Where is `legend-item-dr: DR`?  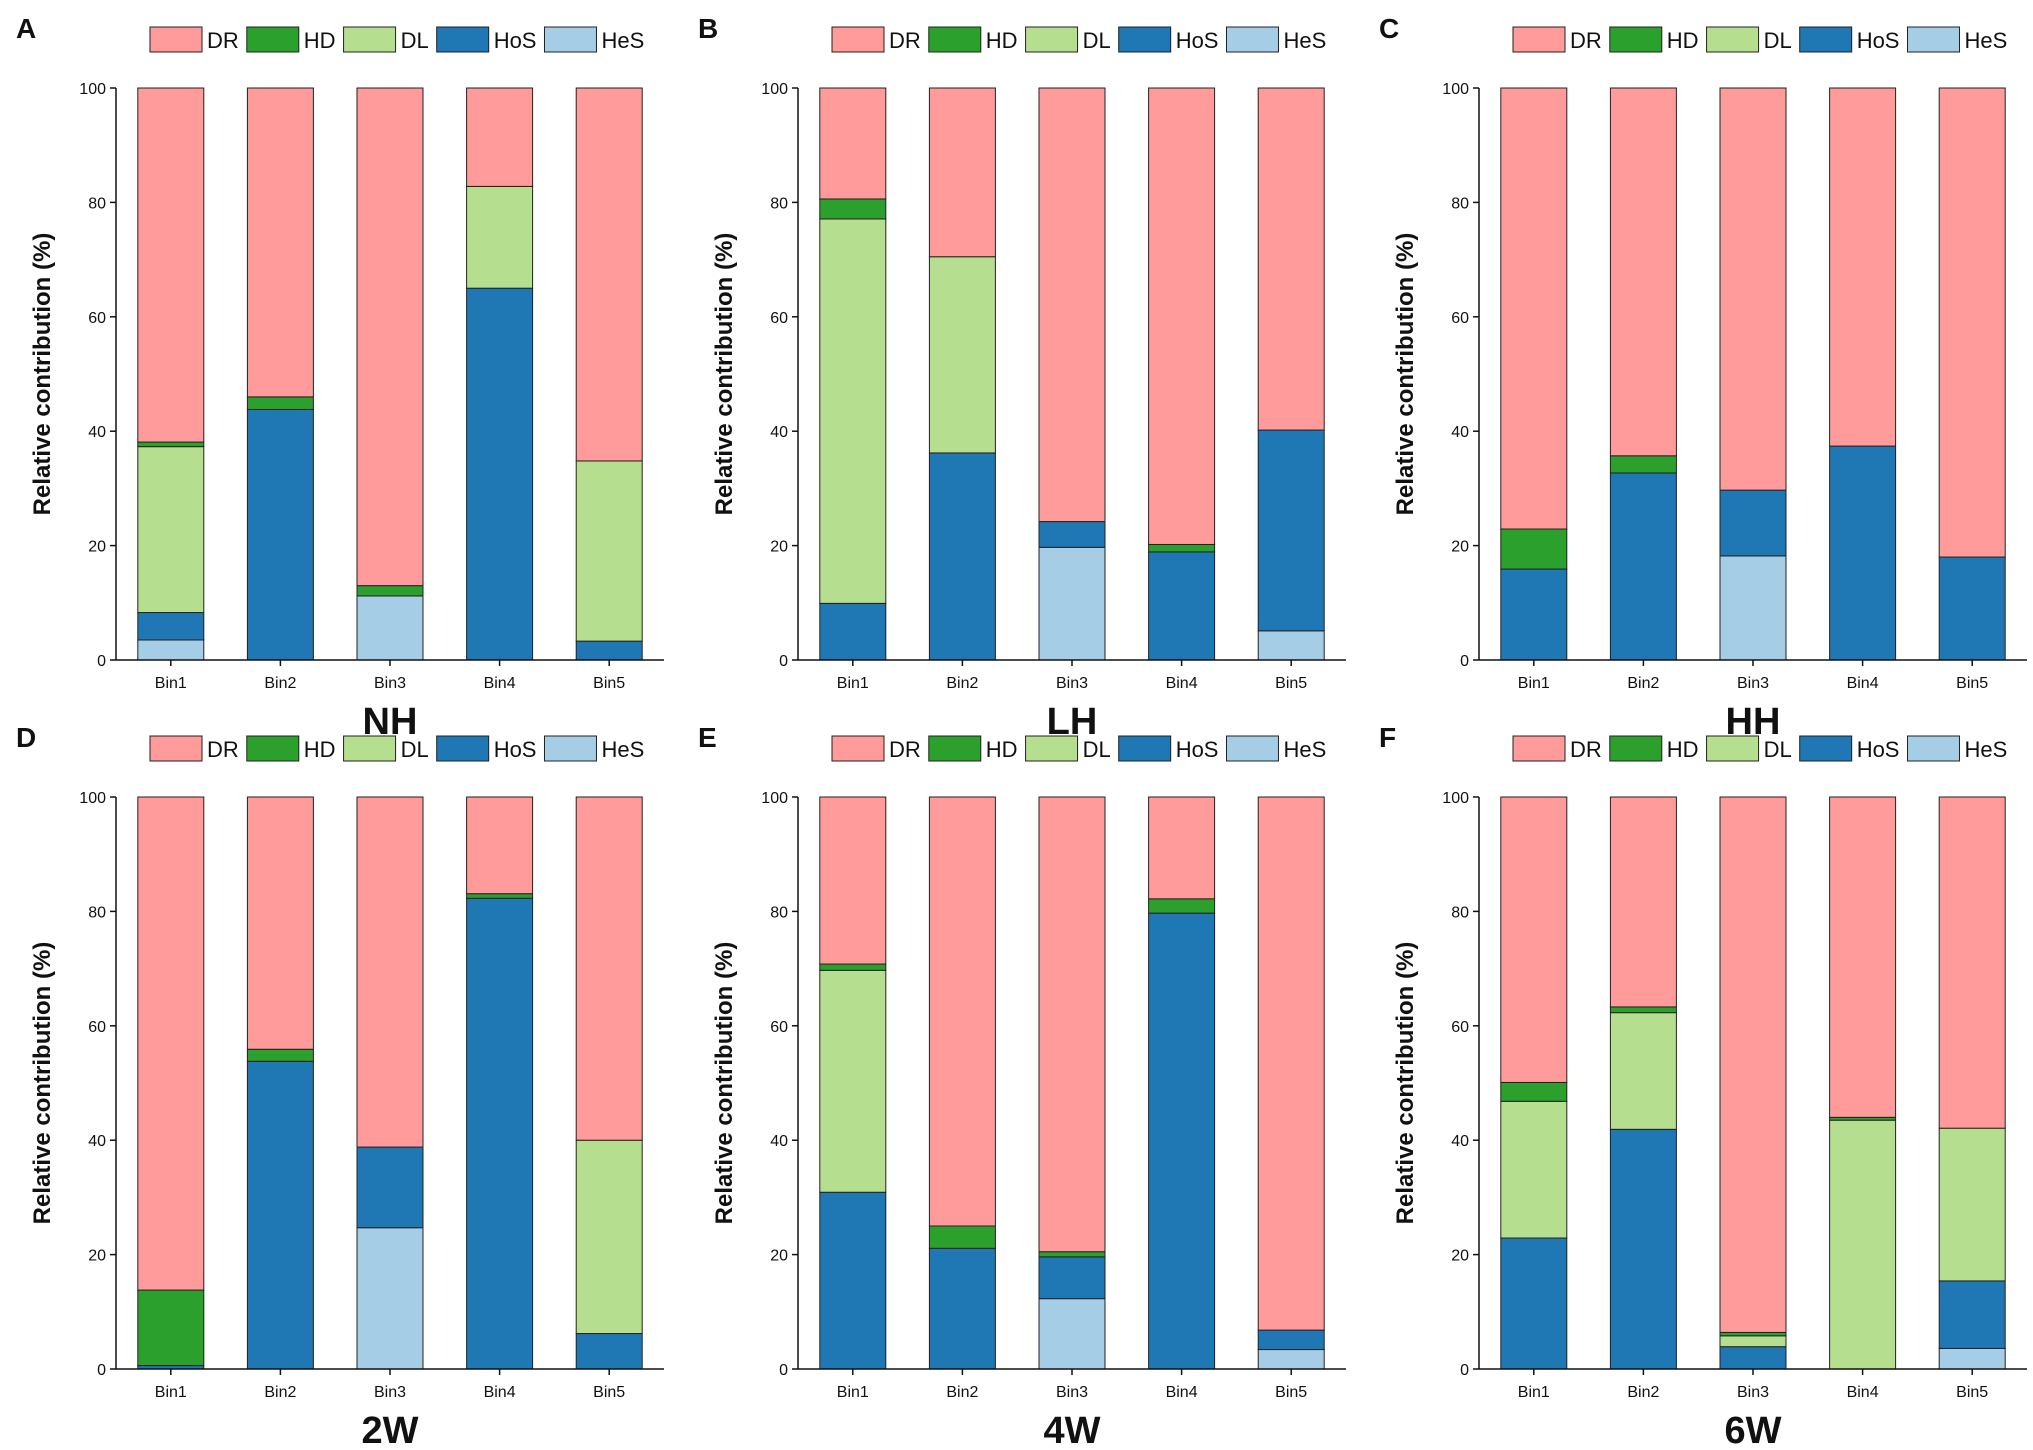
legend-item-dr: DR is located at coordinates (1557, 39).